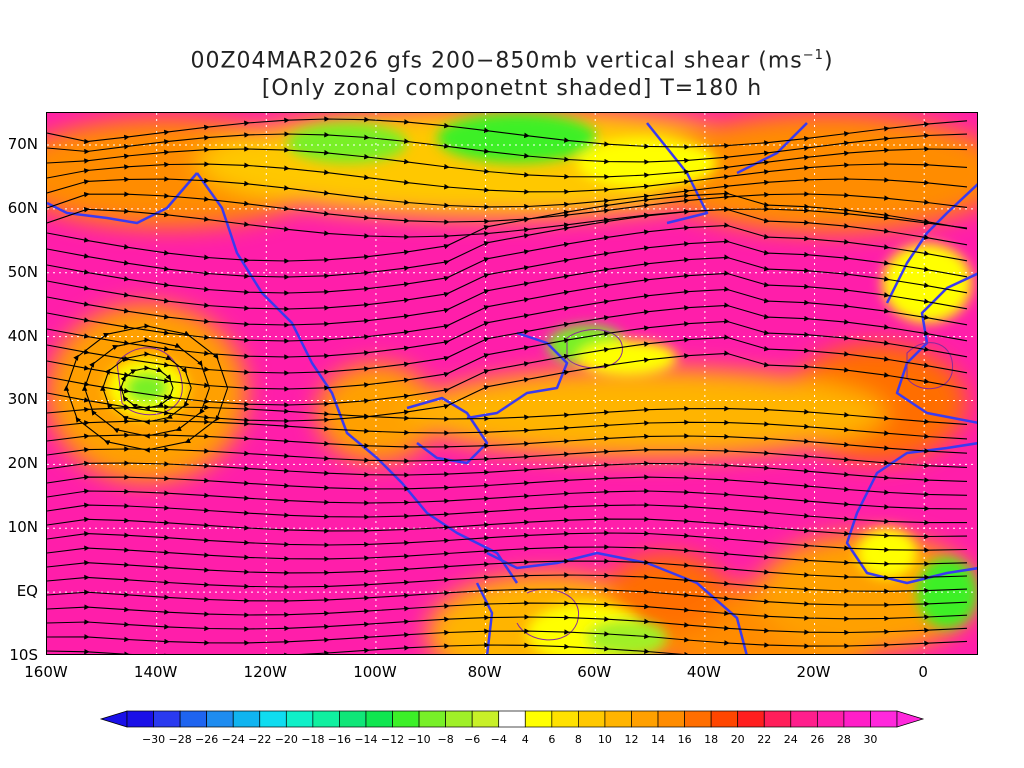  Describe the element at coordinates (790, 739) in the screenshot. I see `colorbar-tick-label: 24` at that location.